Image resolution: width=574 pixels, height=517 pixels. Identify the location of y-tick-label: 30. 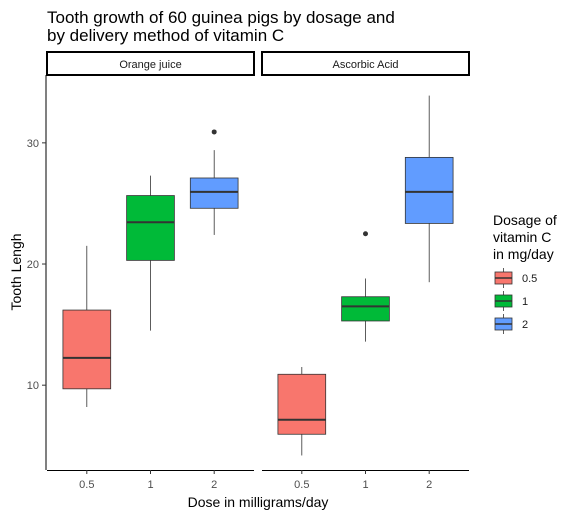
(33, 144).